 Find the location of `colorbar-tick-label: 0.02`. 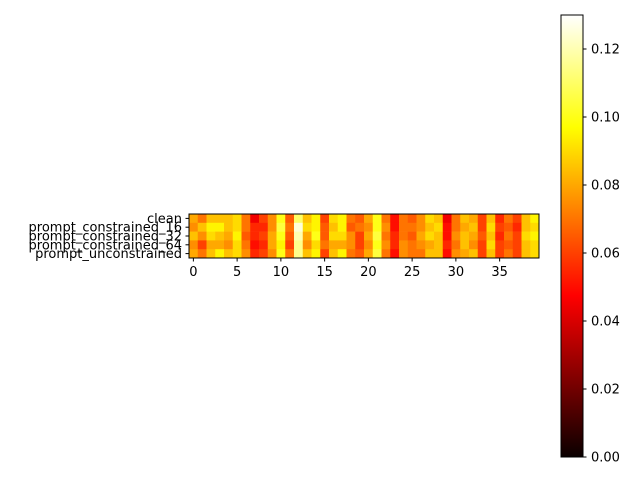

colorbar-tick-label: 0.02 is located at coordinates (605, 390).